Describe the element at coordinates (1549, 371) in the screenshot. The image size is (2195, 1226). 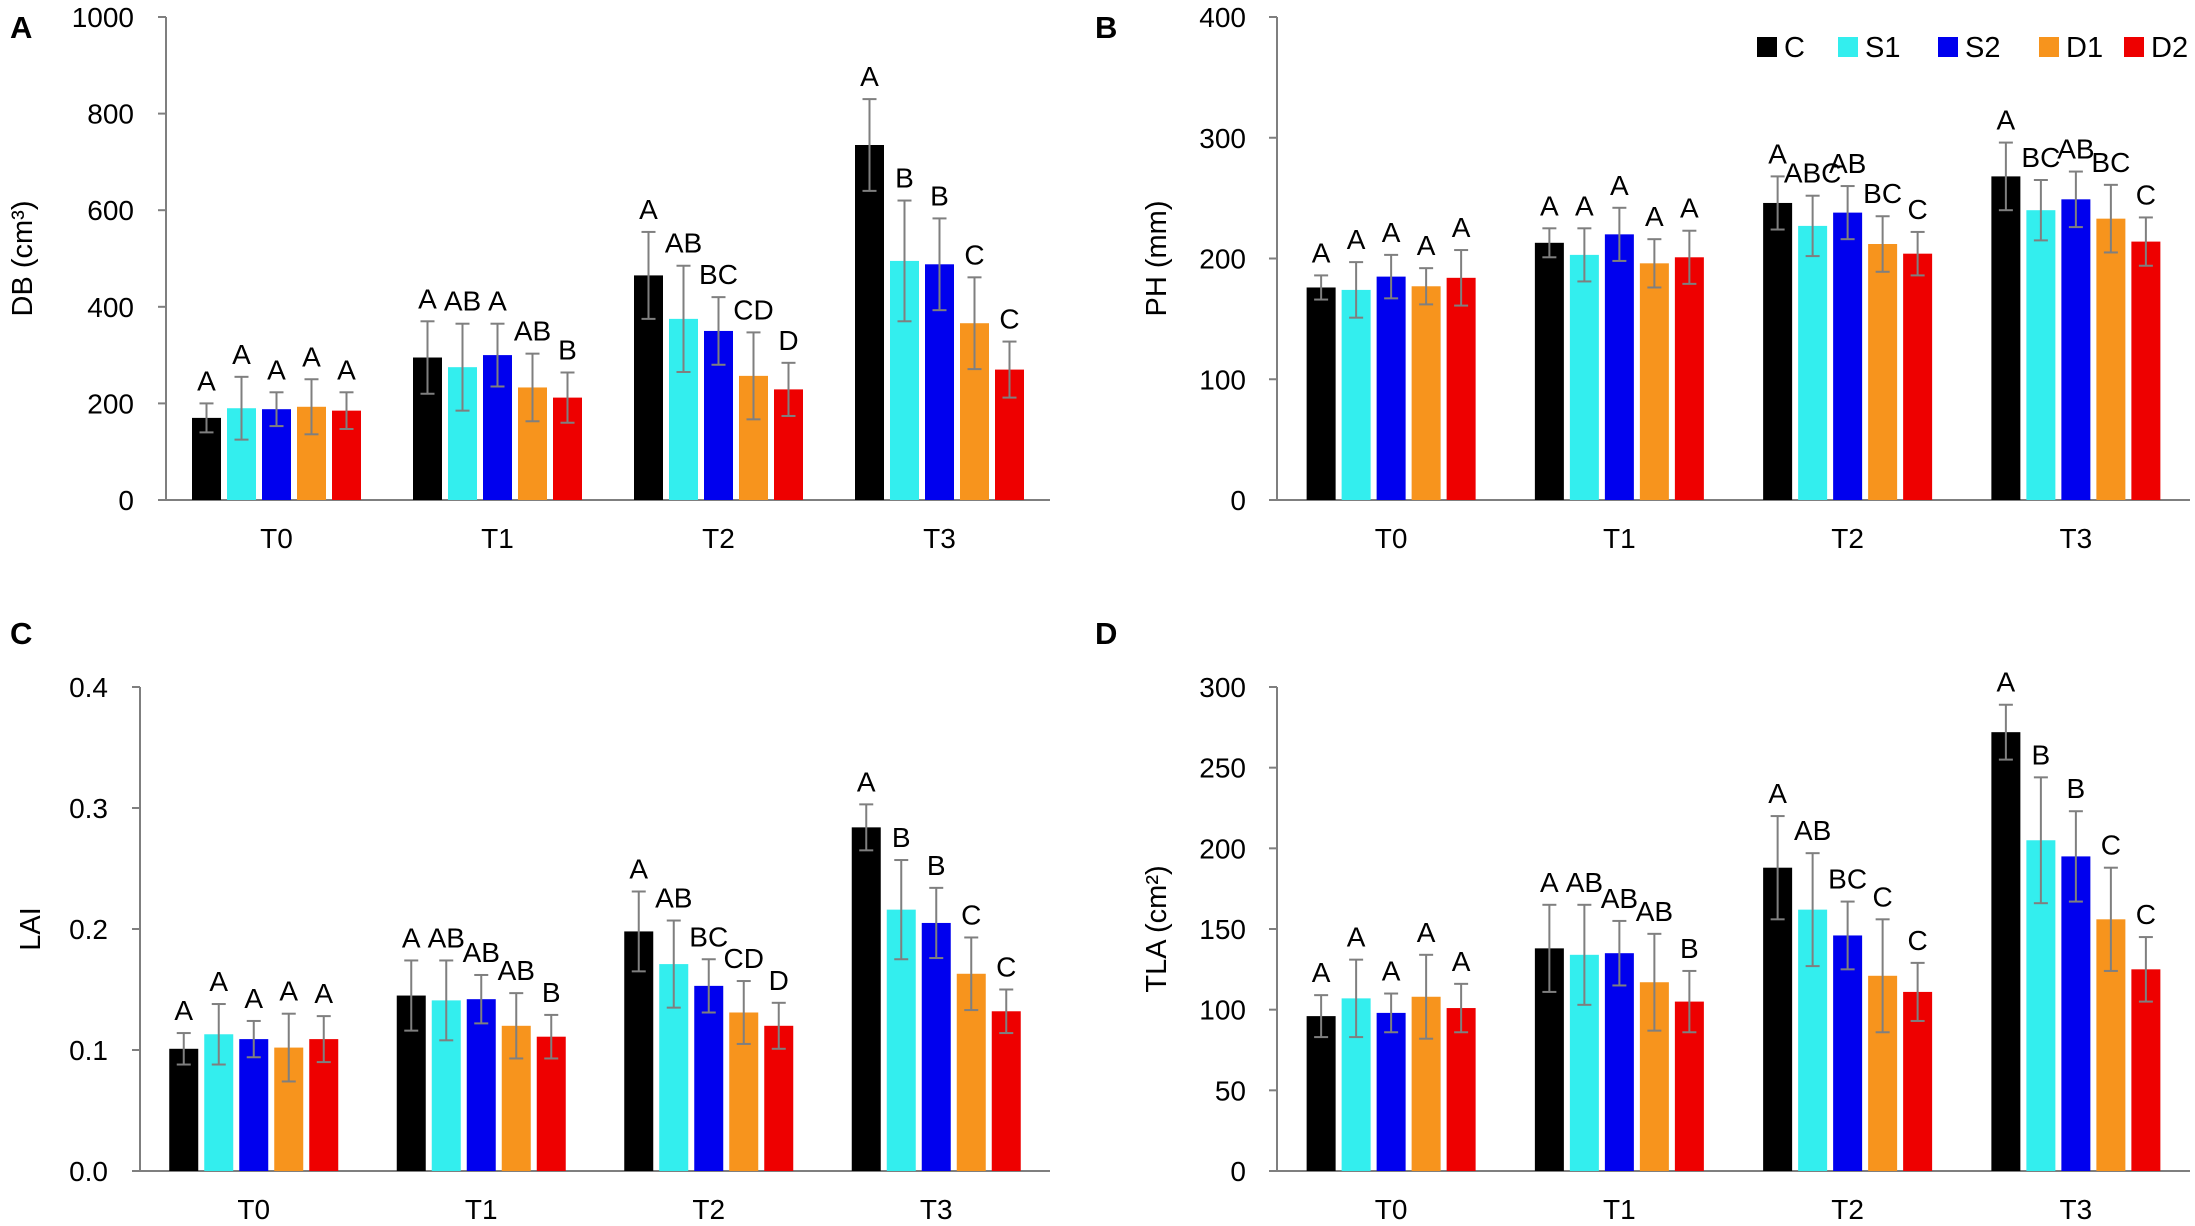
I see `bar-c-t1` at that location.